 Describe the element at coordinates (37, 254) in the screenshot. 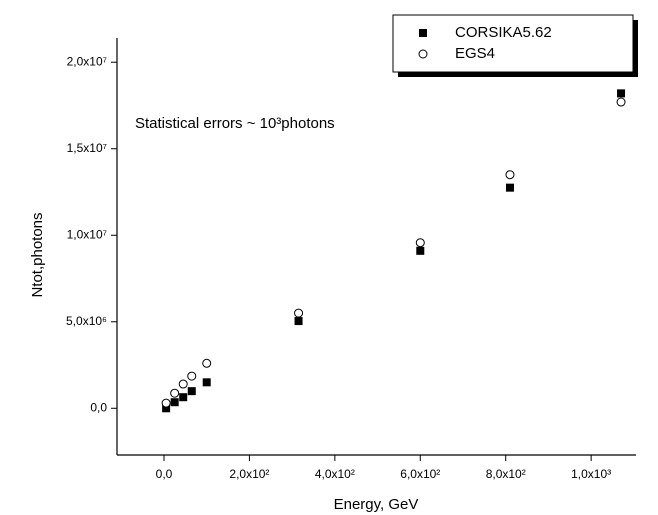

I see `y-axis-label: Ntot,photons` at that location.